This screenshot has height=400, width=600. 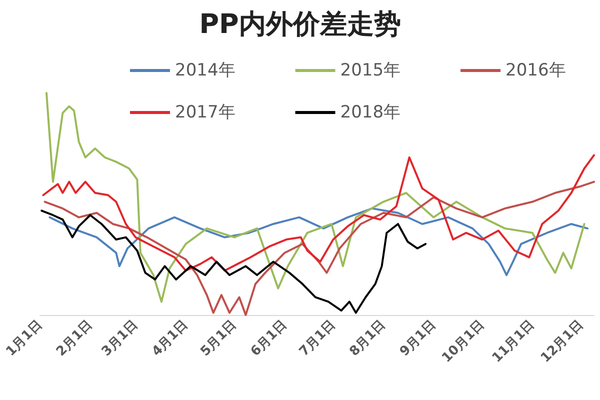 What do you see at coordinates (120, 339) in the screenshot?
I see `x-tick-label: 3月1日` at bounding box center [120, 339].